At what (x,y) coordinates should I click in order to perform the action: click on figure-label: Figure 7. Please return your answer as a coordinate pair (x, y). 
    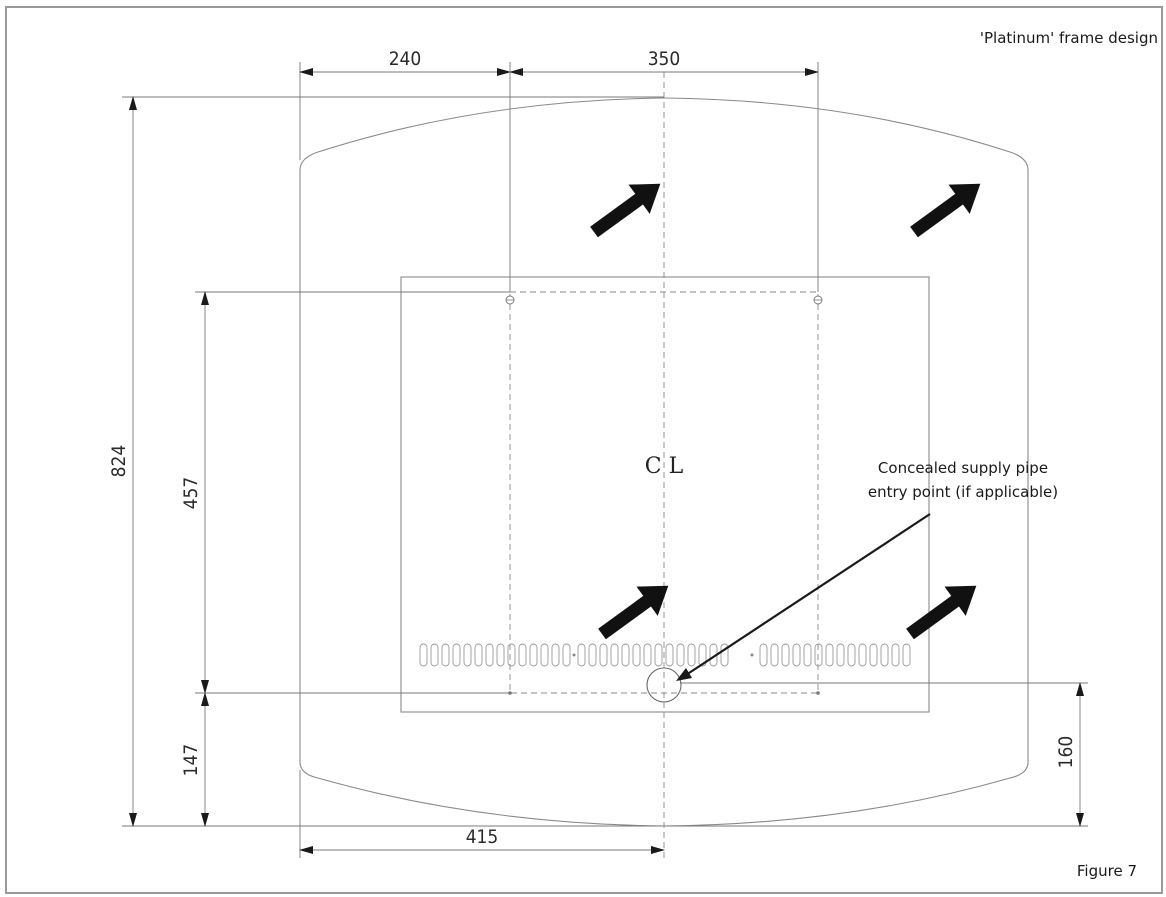
    Looking at the image, I should click on (1107, 871).